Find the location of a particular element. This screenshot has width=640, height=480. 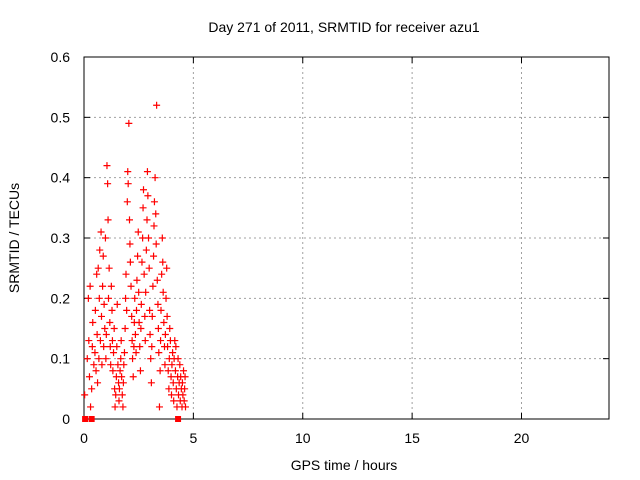

y-tick-label: 0.4 is located at coordinates (61, 178).